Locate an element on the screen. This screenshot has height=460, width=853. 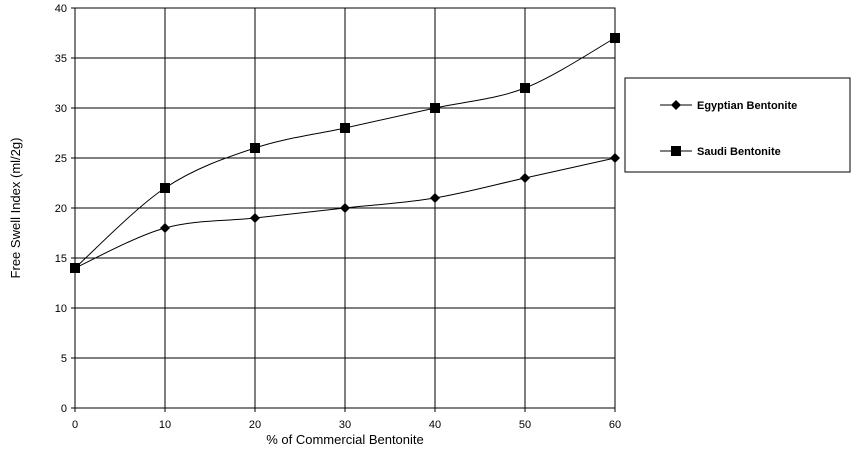
y-tick-label: 30 is located at coordinates (61, 109).